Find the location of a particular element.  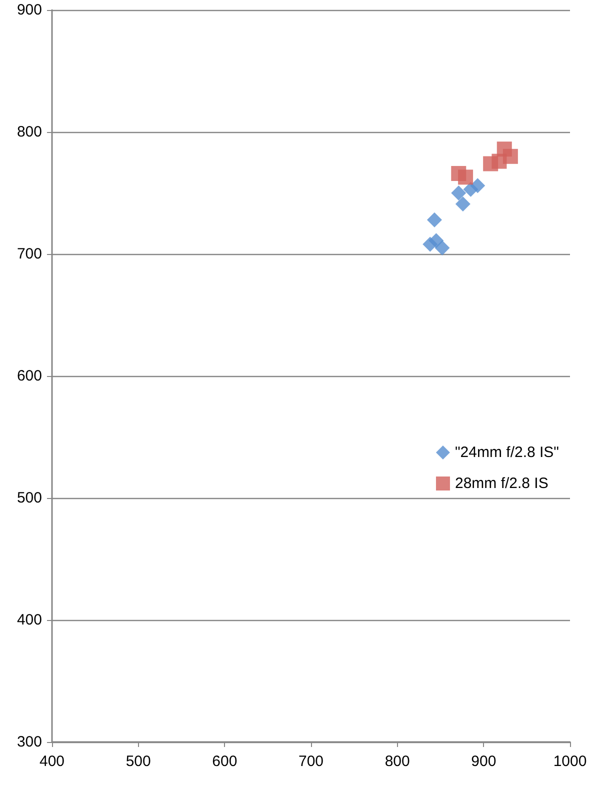

x-tick-label: 400 is located at coordinates (52, 761).